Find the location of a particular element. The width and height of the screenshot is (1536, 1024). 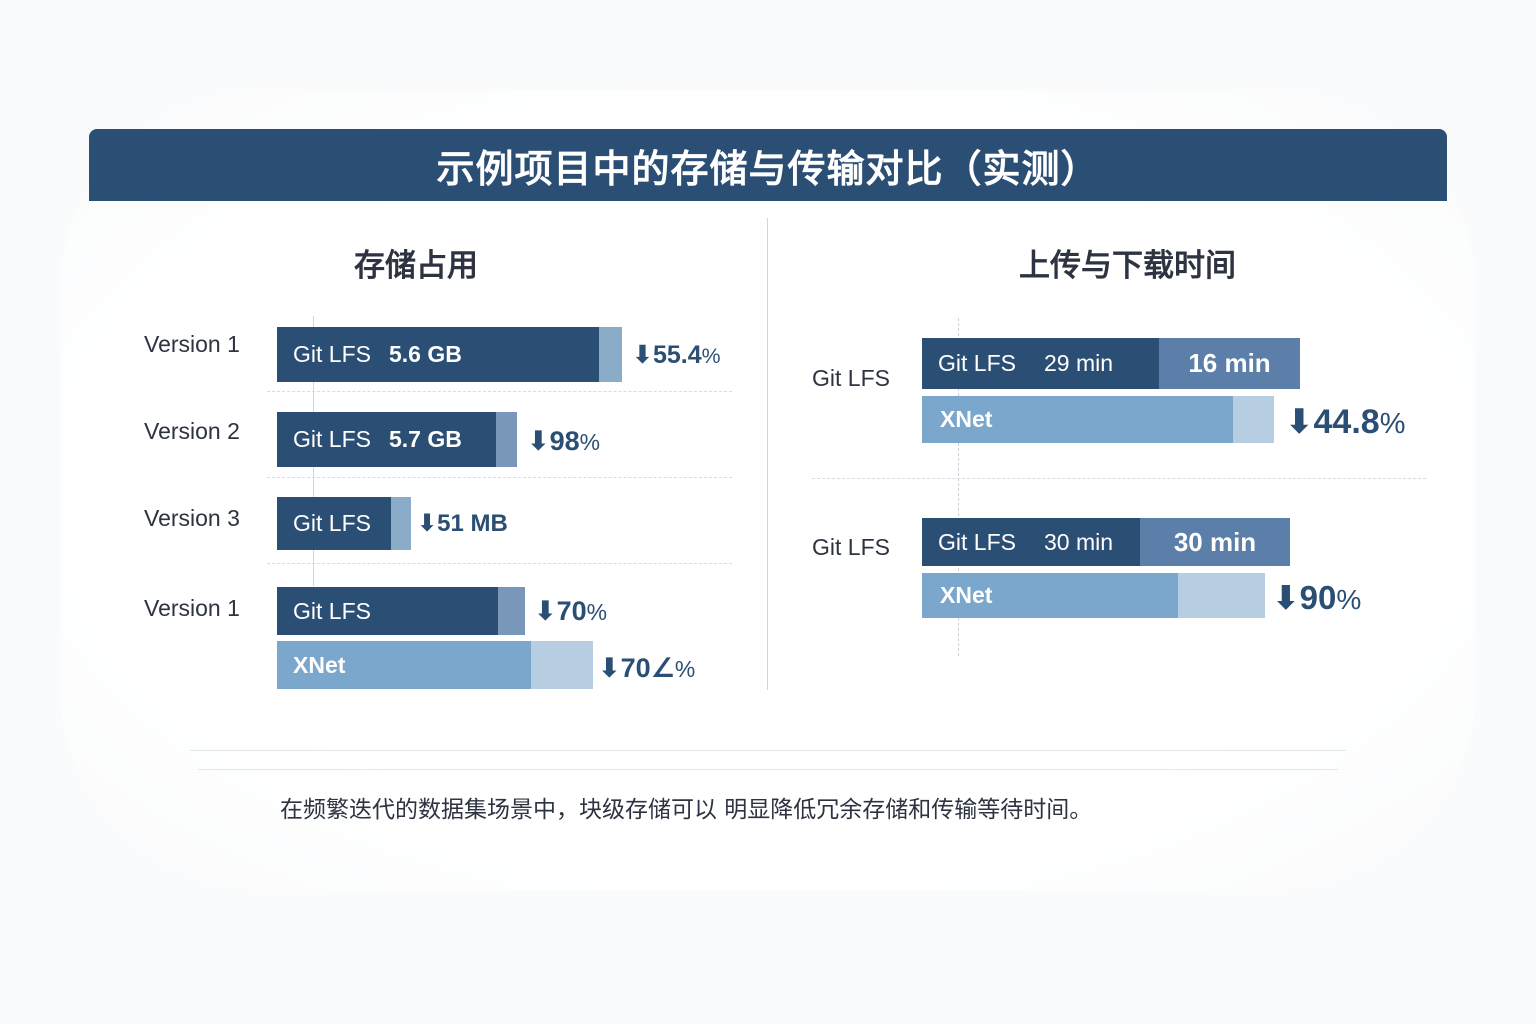

git-lfs-bar: Git LFS 29 min is located at coordinates (1040, 363).